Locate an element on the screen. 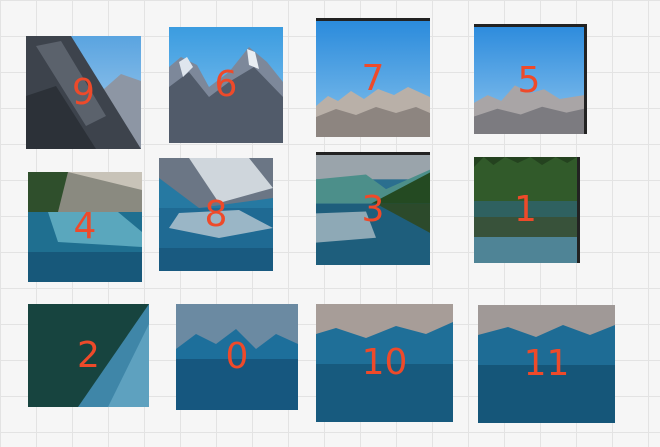 This screenshot has height=447, width=660. puzzle-tile-3: 3 is located at coordinates (373, 208).